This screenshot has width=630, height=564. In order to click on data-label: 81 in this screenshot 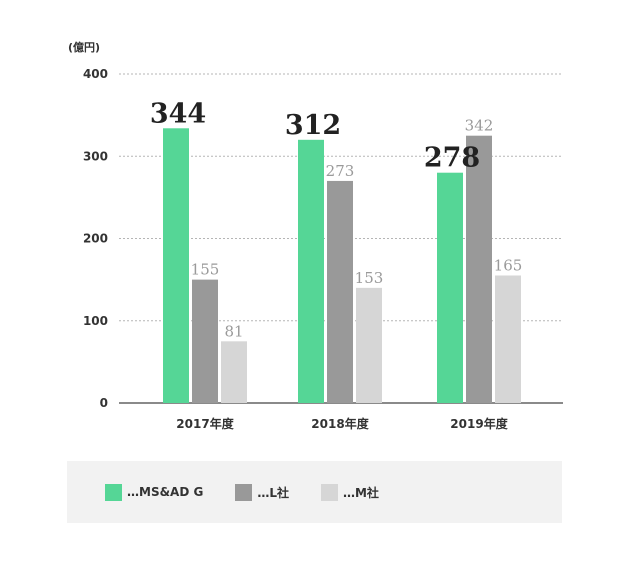, I will do `click(233, 331)`.